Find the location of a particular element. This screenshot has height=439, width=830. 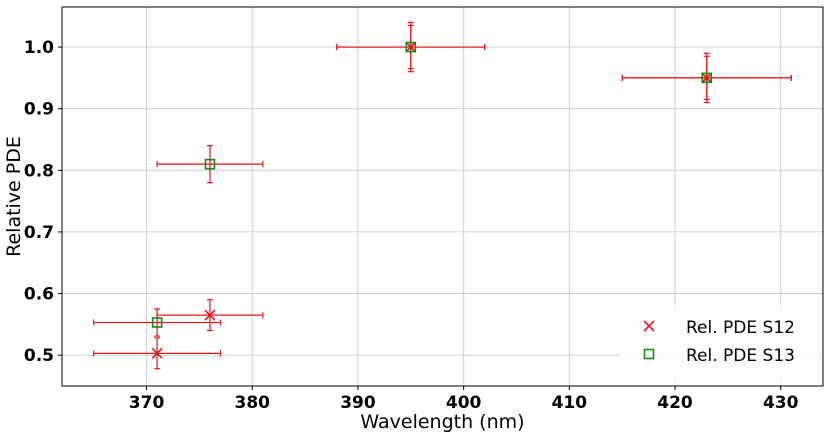

legend-box is located at coordinates (720, 344).